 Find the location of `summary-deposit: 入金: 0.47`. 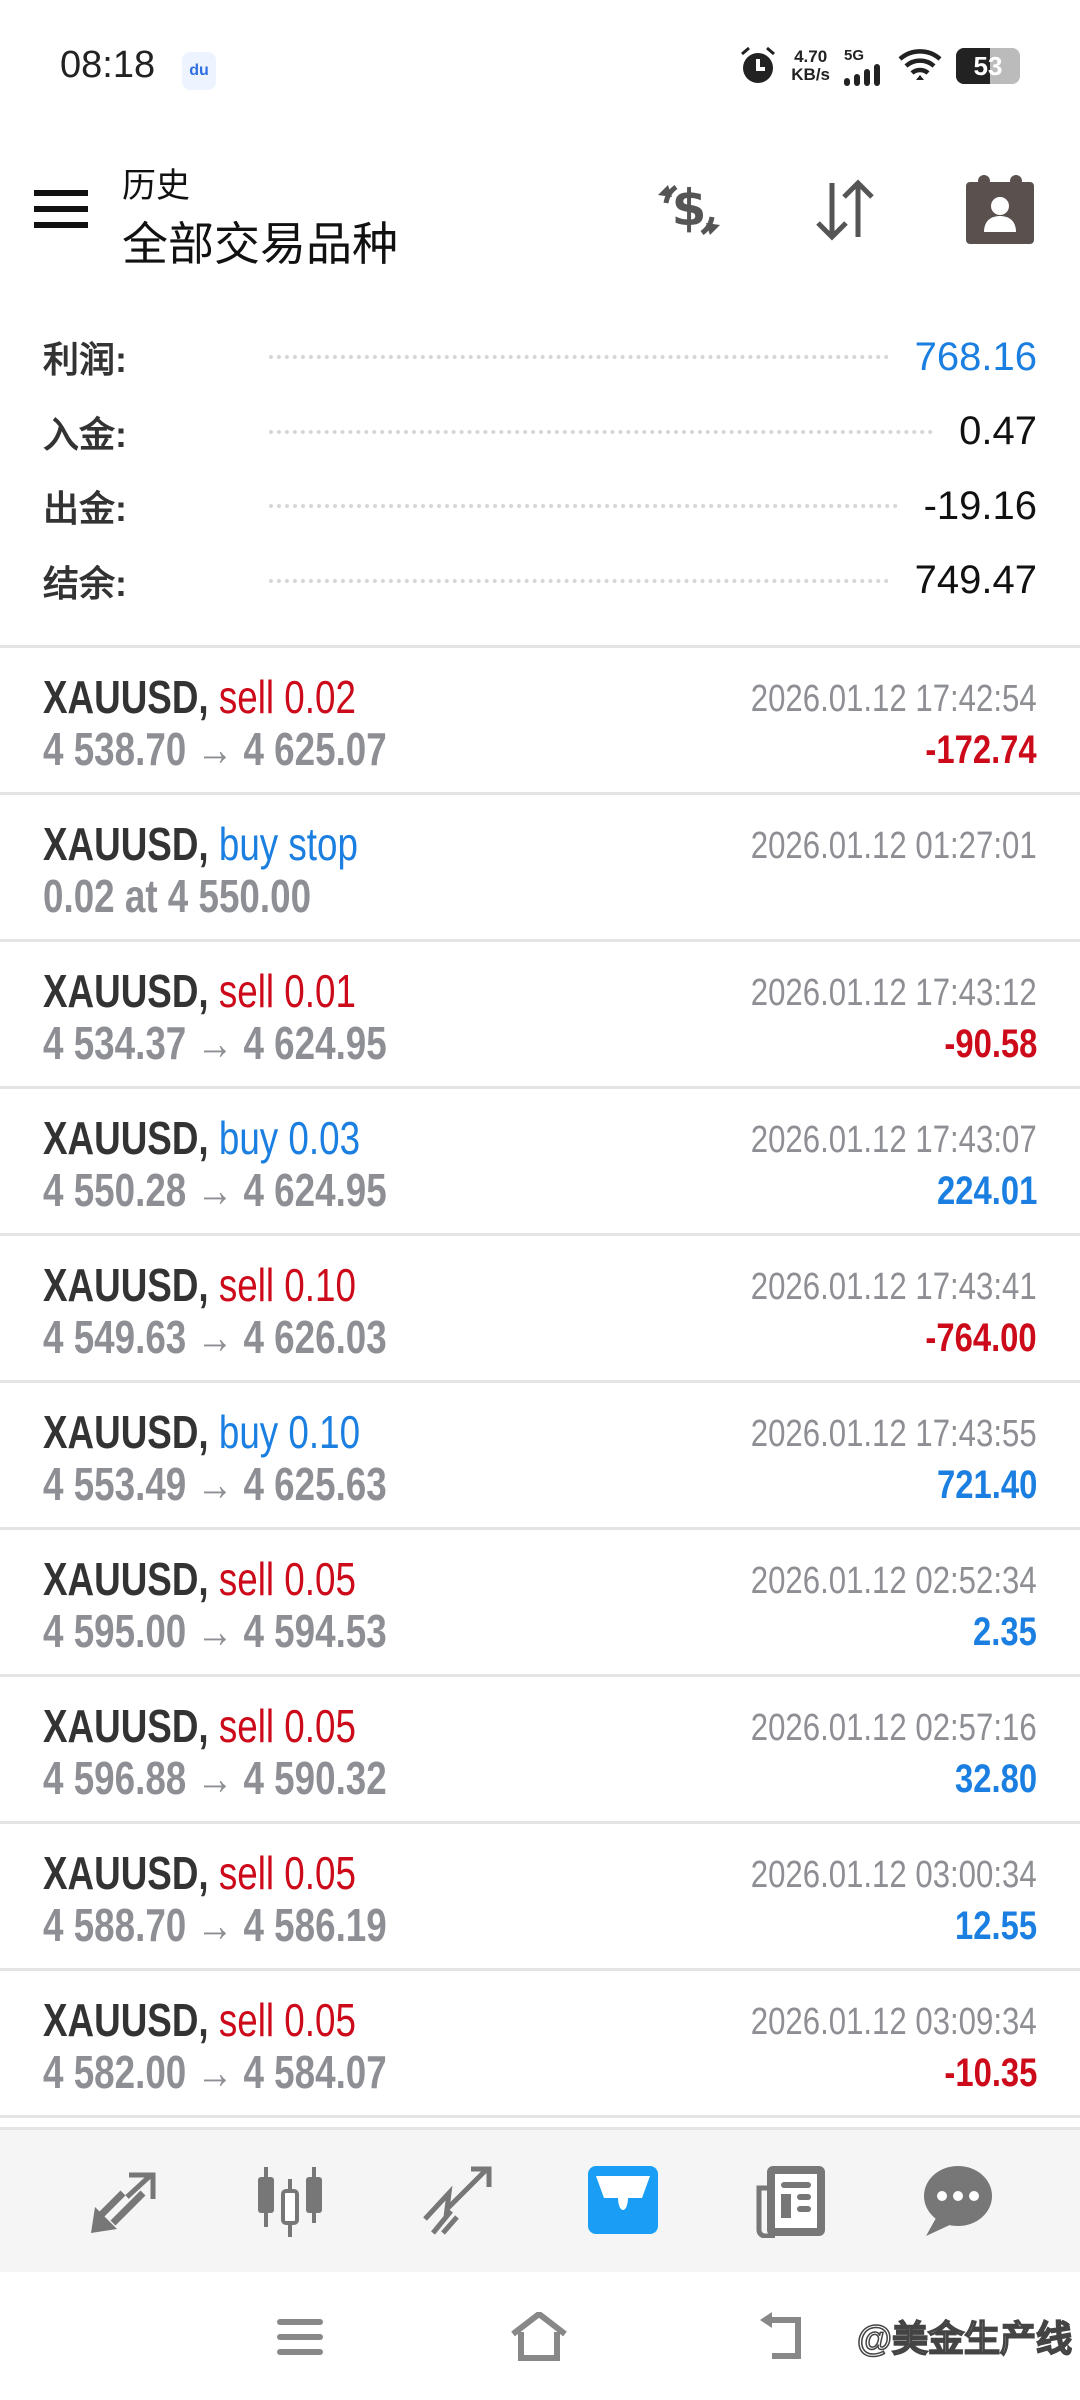

summary-deposit: 入金: 0.47 is located at coordinates (540, 432).